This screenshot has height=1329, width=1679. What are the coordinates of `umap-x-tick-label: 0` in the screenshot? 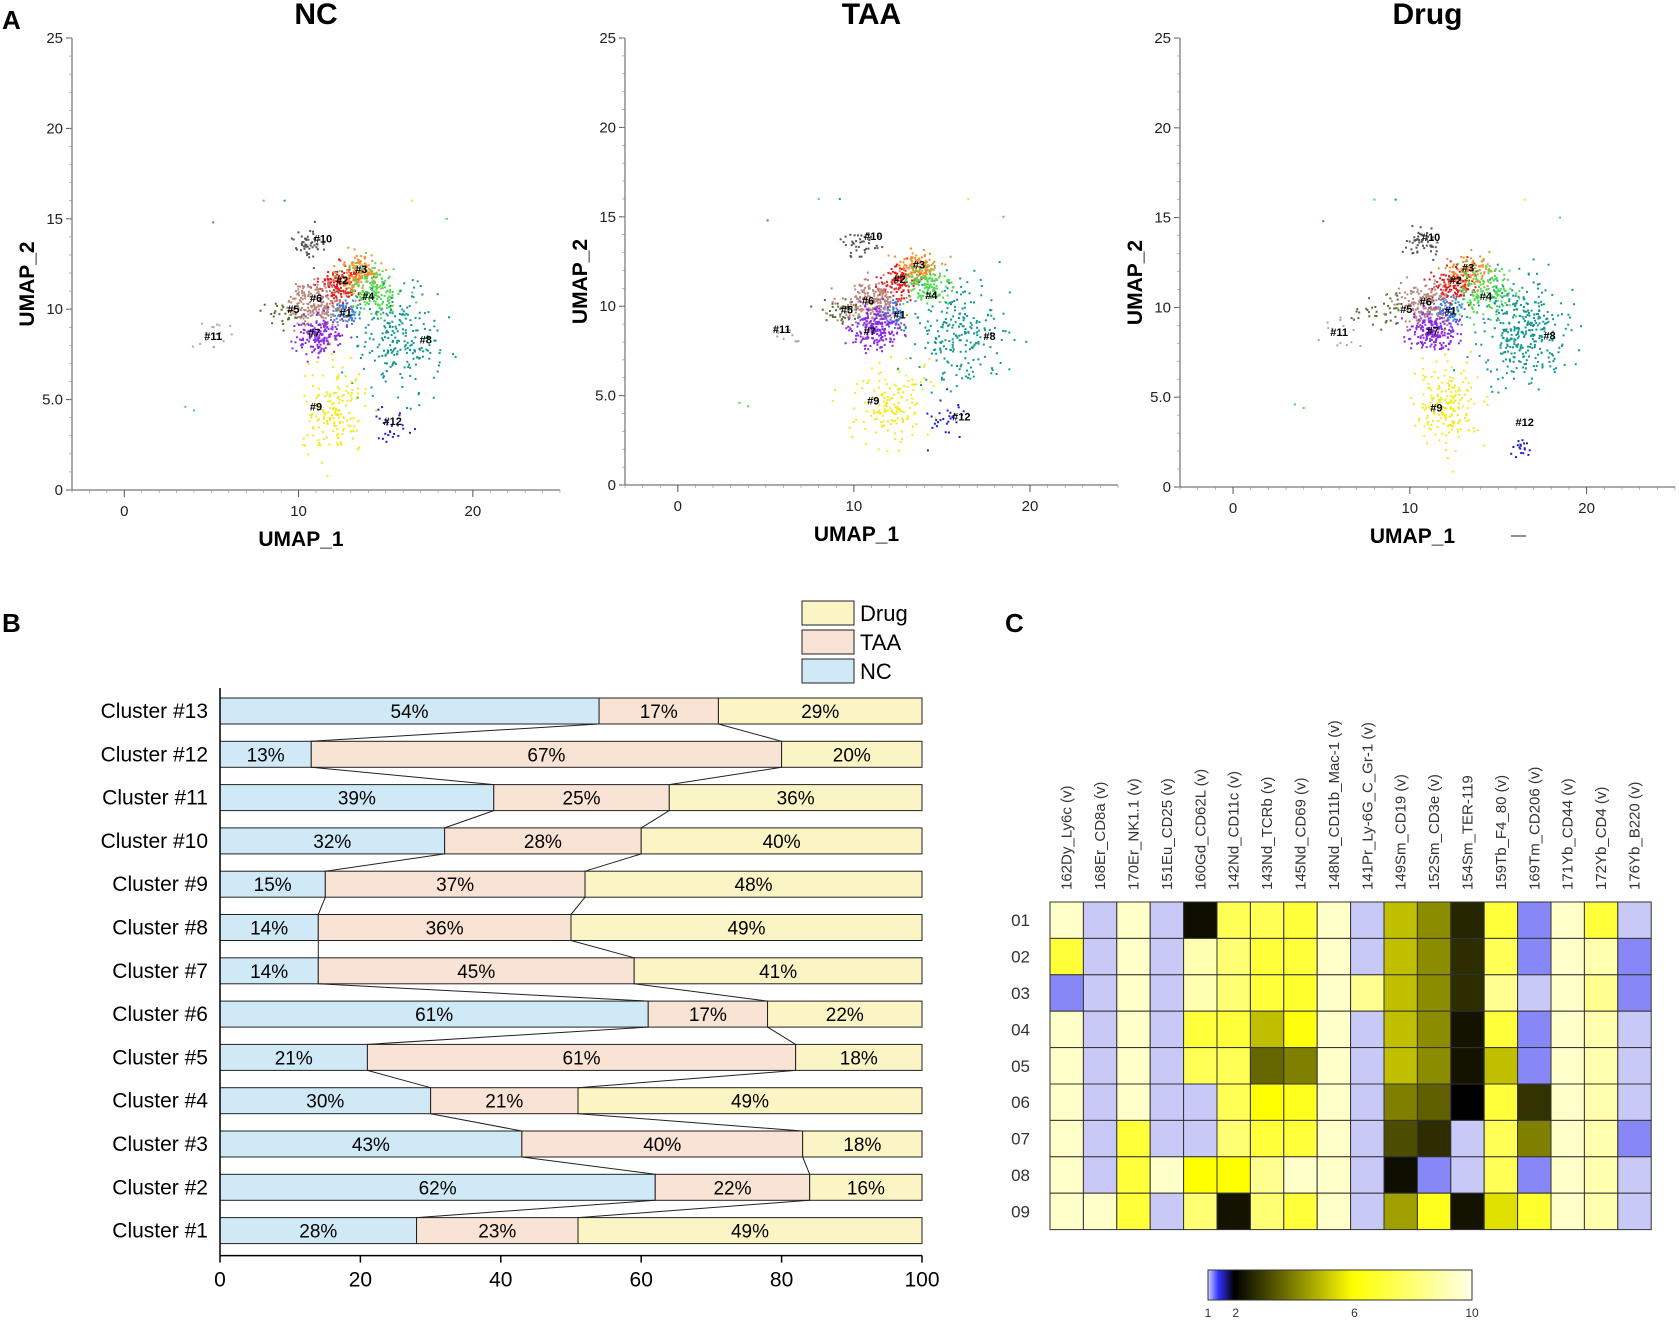 It's located at (124, 511).